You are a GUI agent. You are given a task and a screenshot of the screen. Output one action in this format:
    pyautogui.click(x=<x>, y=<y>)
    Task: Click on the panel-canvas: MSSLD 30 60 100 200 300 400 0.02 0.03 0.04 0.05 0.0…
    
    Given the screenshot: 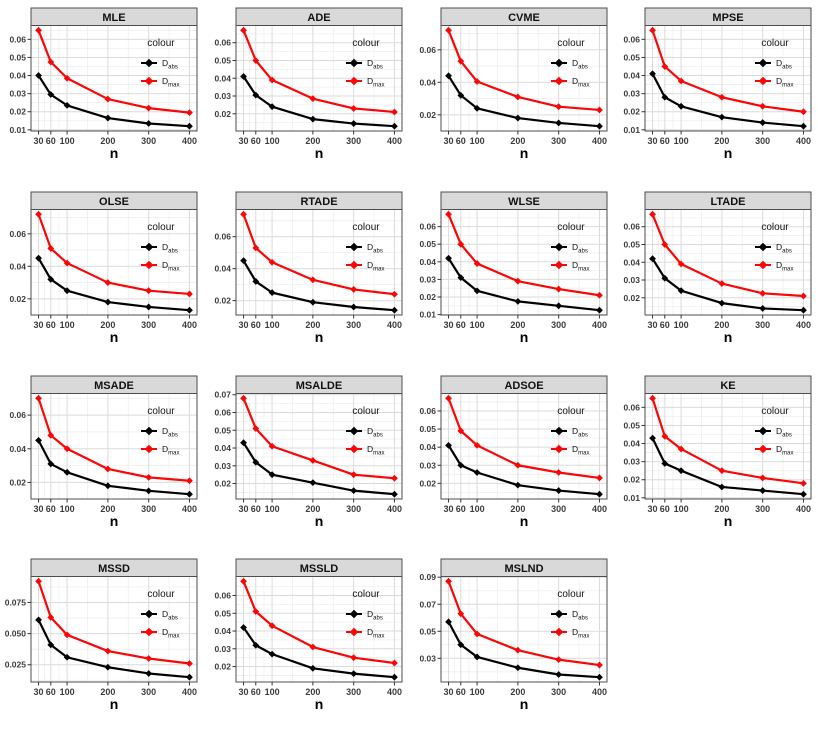 What is the action you would take?
    pyautogui.click(x=308, y=635)
    